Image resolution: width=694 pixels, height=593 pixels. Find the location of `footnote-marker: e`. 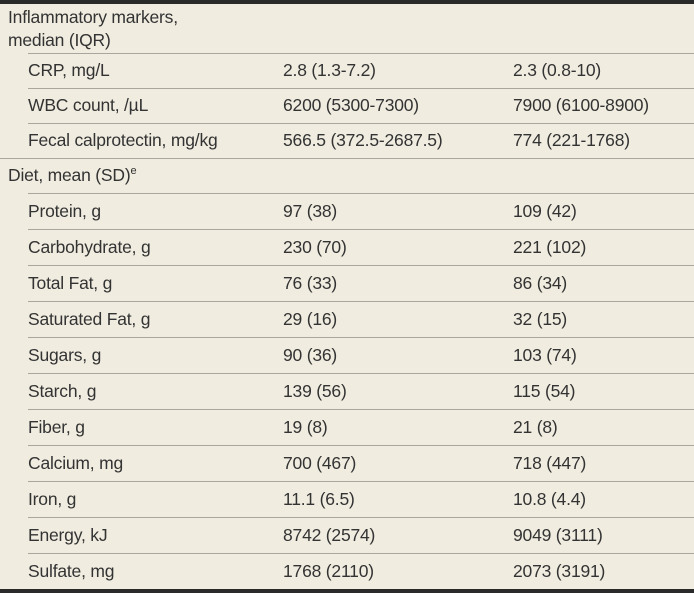

footnote-marker: e is located at coordinates (133, 171).